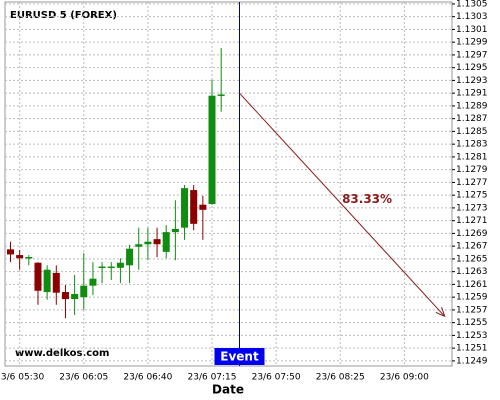  What do you see at coordinates (472, 221) in the screenshot?
I see `y-tick-label: 1.1271` at bounding box center [472, 221].